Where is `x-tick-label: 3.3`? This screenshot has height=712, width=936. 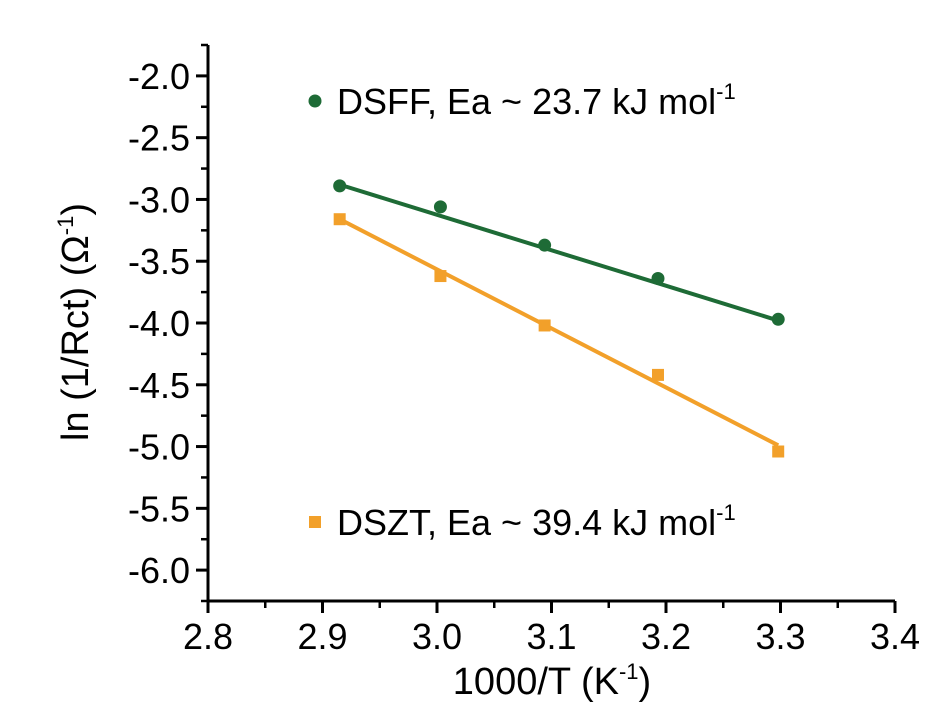 x-tick-label: 3.3 is located at coordinates (780, 636).